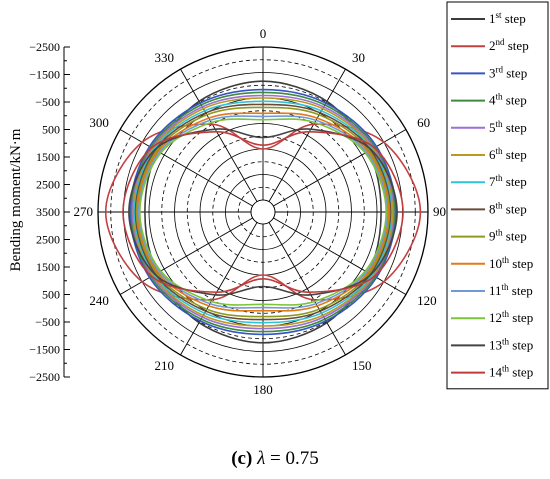  I want to click on legend-entry: 9th step, so click(508, 236).